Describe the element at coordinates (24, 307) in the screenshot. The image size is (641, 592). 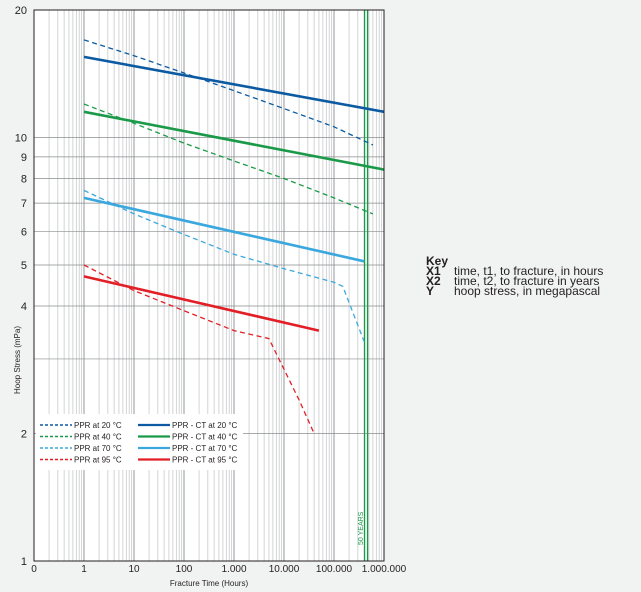
I see `y-tick-label: 4` at that location.